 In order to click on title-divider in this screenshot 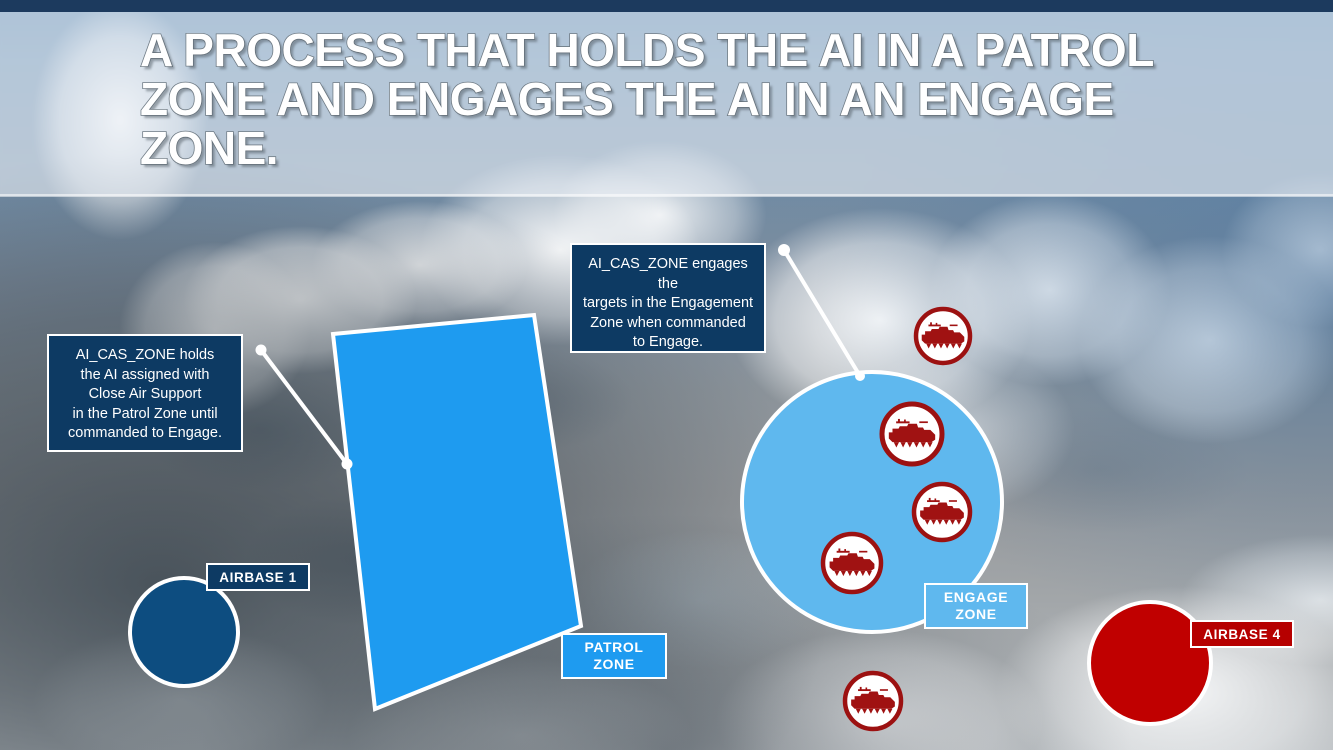, I will do `click(666, 195)`.